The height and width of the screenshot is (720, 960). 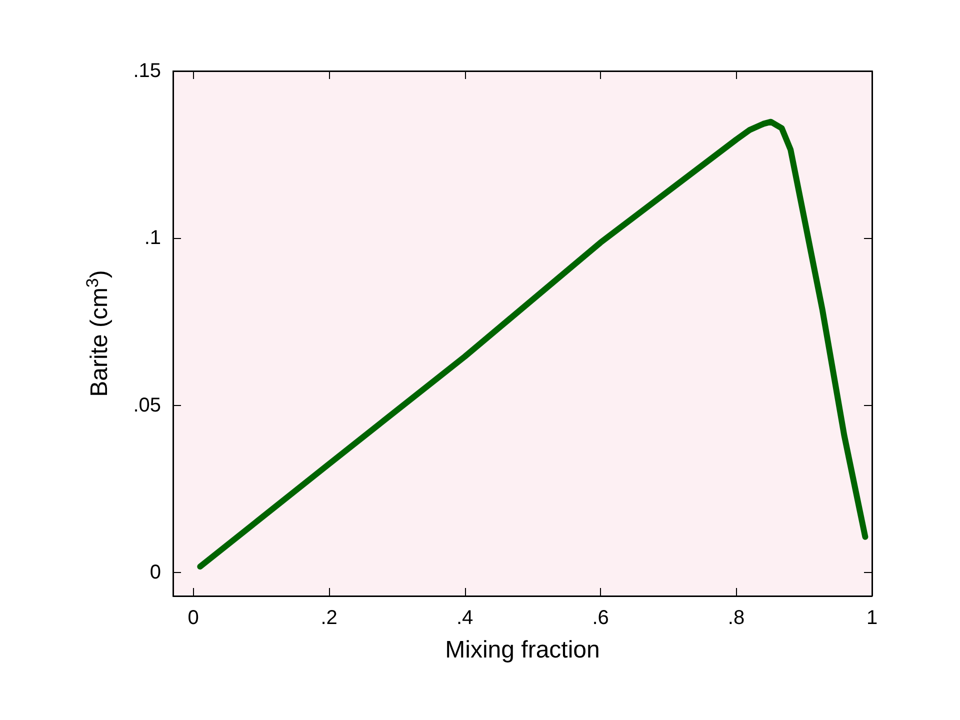 What do you see at coordinates (193, 618) in the screenshot?
I see `x-tick-label: 0` at bounding box center [193, 618].